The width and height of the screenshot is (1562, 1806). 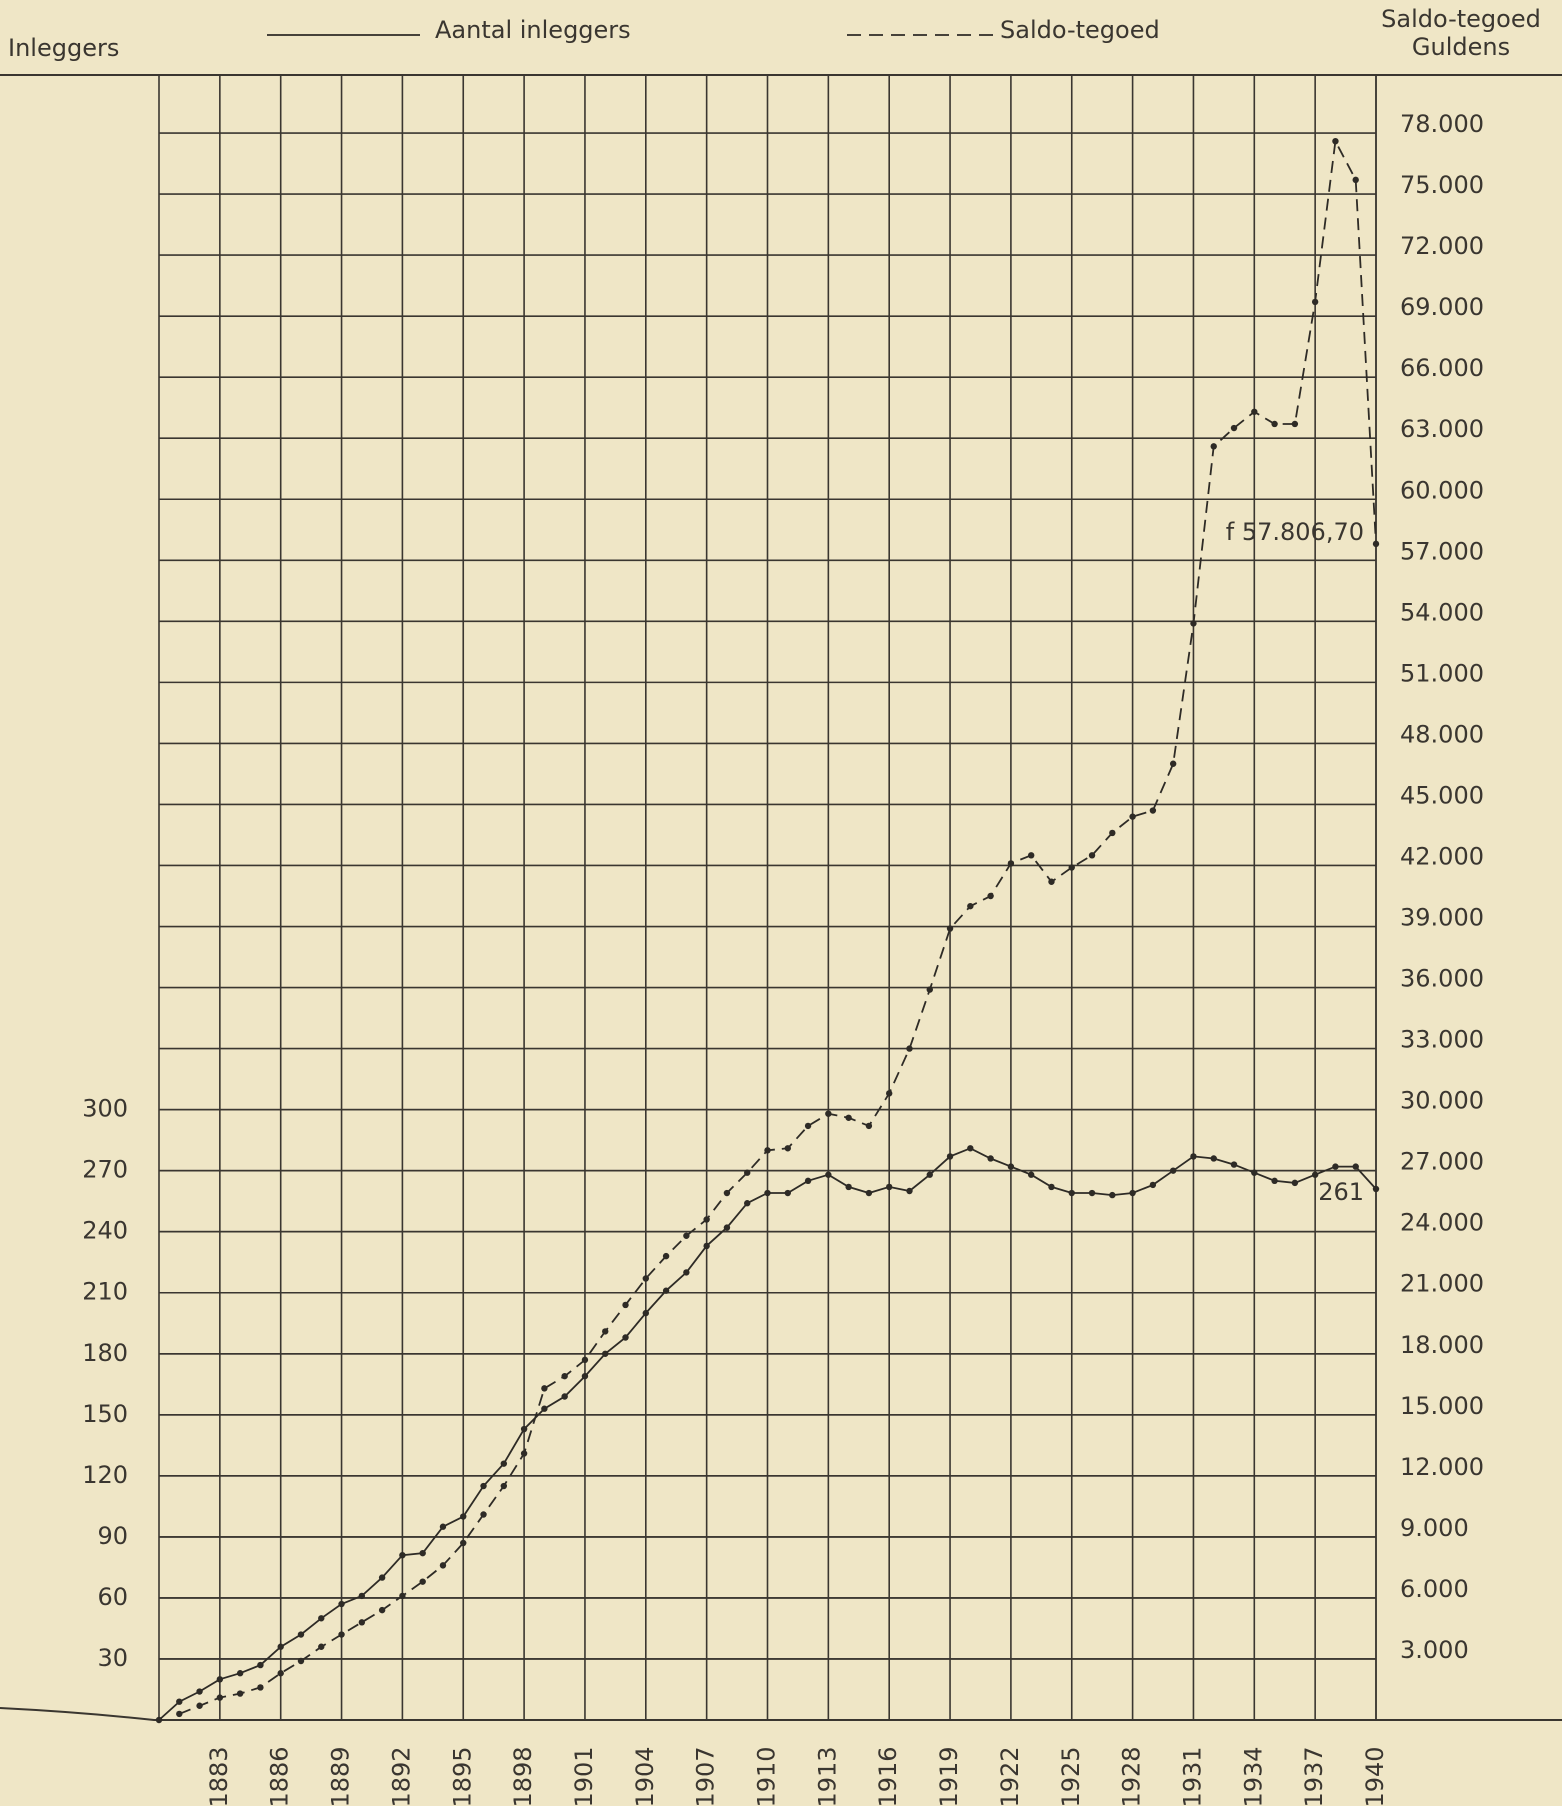 What do you see at coordinates (1434, 1650) in the screenshot?
I see `y2-tick-label: 3.000` at bounding box center [1434, 1650].